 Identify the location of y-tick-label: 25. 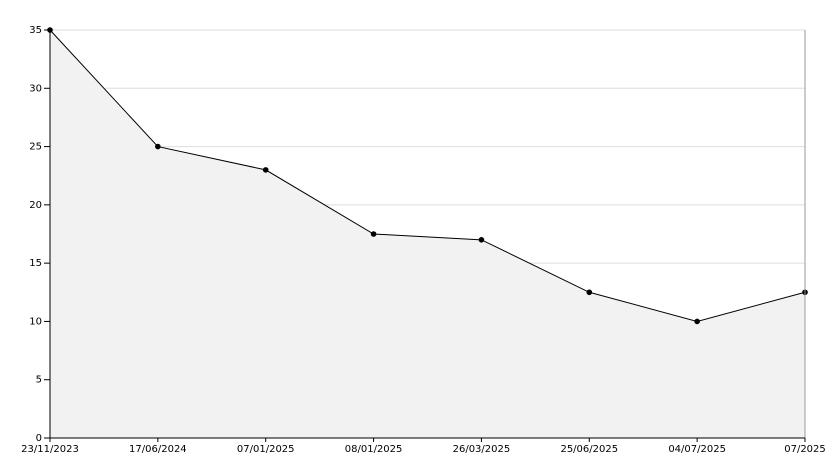
(35, 147).